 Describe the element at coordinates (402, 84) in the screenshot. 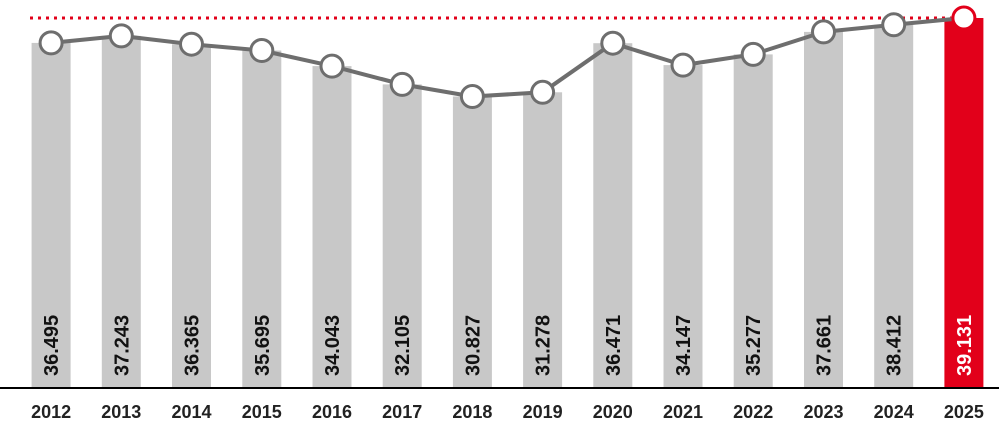

I see `marker-2017` at that location.